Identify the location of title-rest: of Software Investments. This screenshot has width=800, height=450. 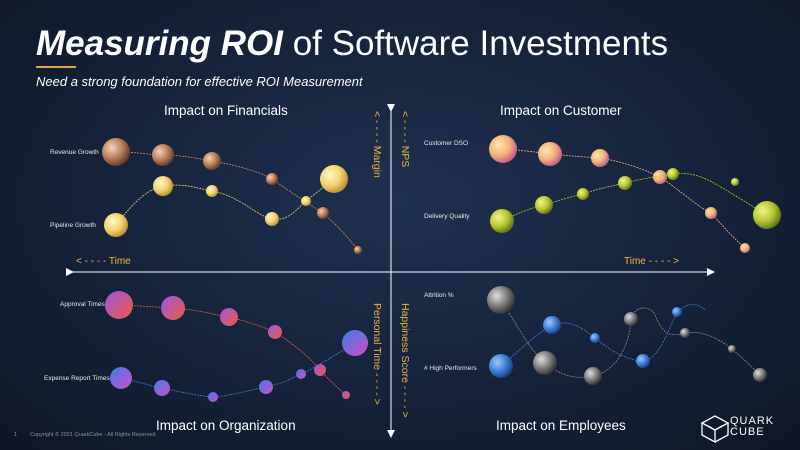
(475, 43).